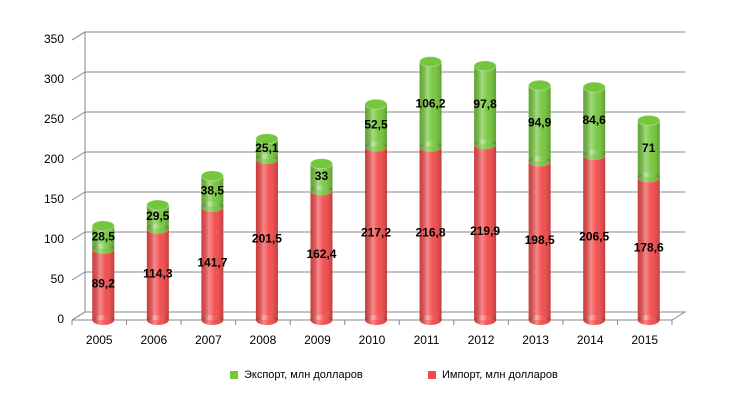 The image size is (741, 405). I want to click on x-tick-label: 2010, so click(372, 340).